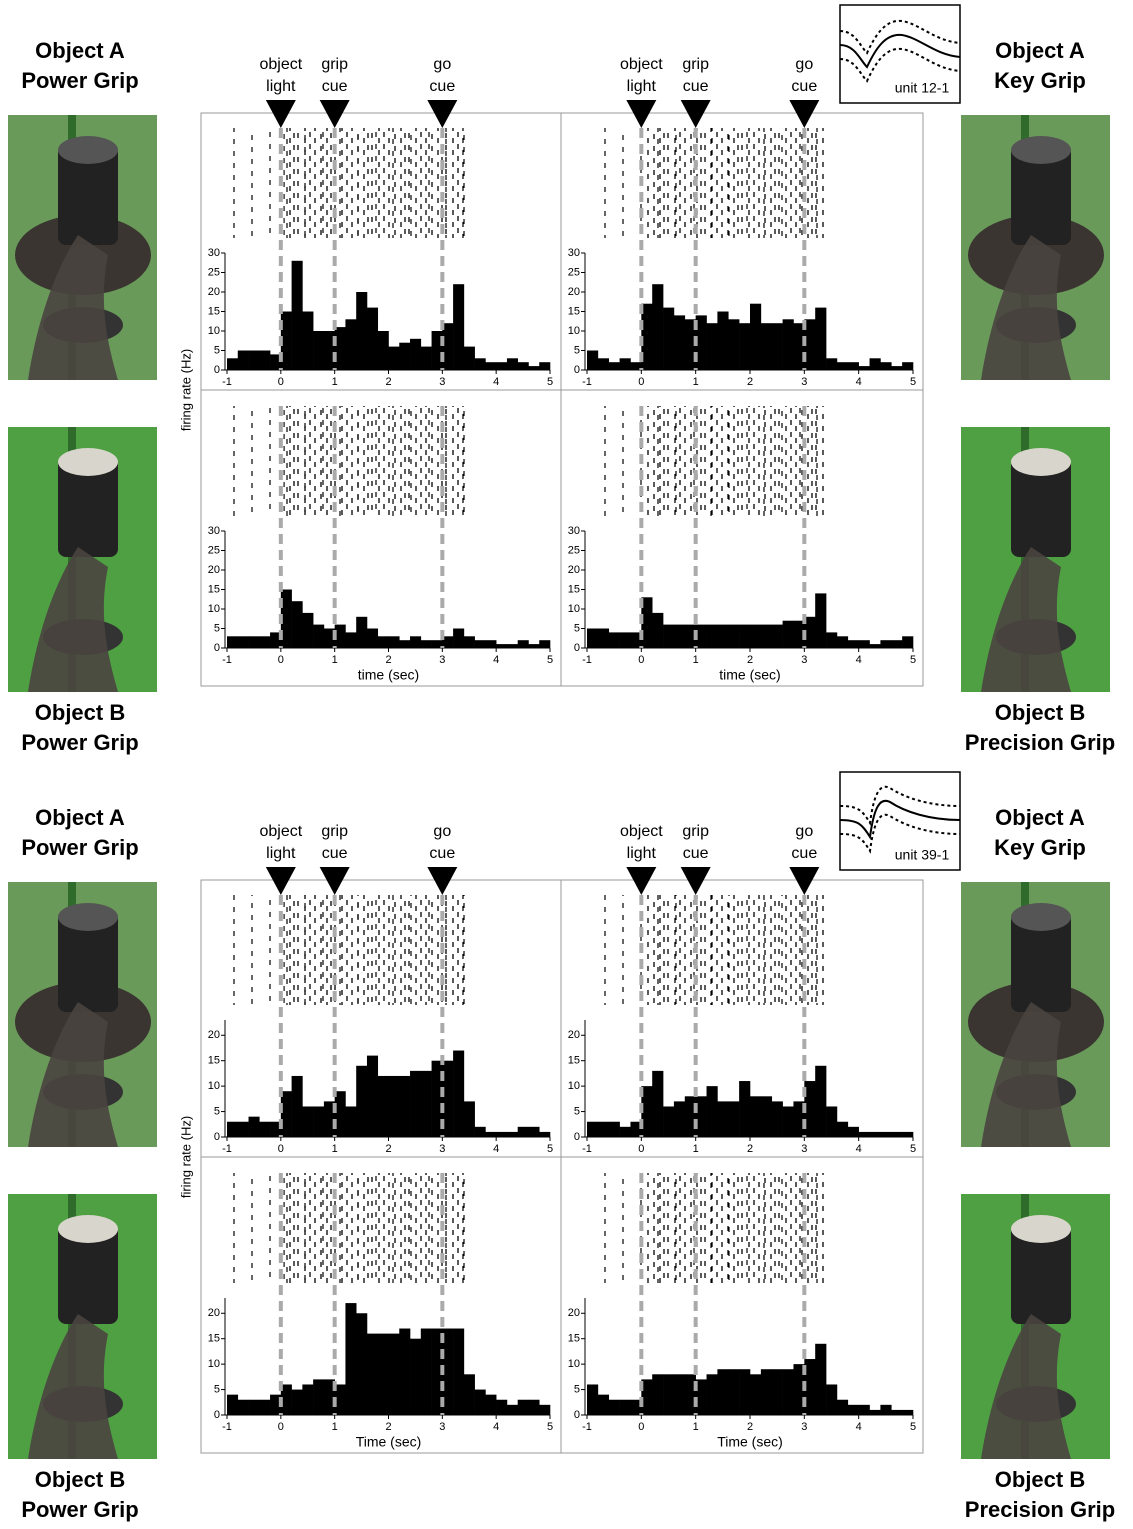 The image size is (1133, 1529). What do you see at coordinates (335, 86) in the screenshot?
I see `event-label: cue` at bounding box center [335, 86].